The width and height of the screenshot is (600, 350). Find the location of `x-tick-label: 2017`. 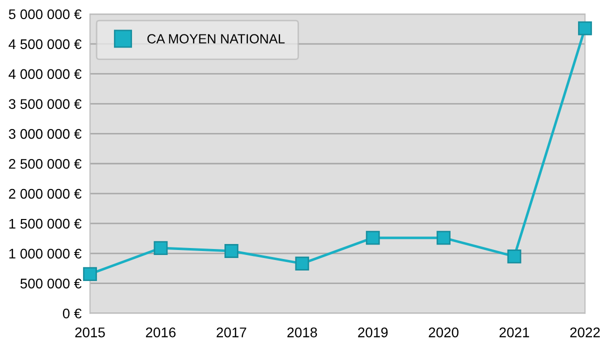

x-tick-label: 2017 is located at coordinates (231, 333).